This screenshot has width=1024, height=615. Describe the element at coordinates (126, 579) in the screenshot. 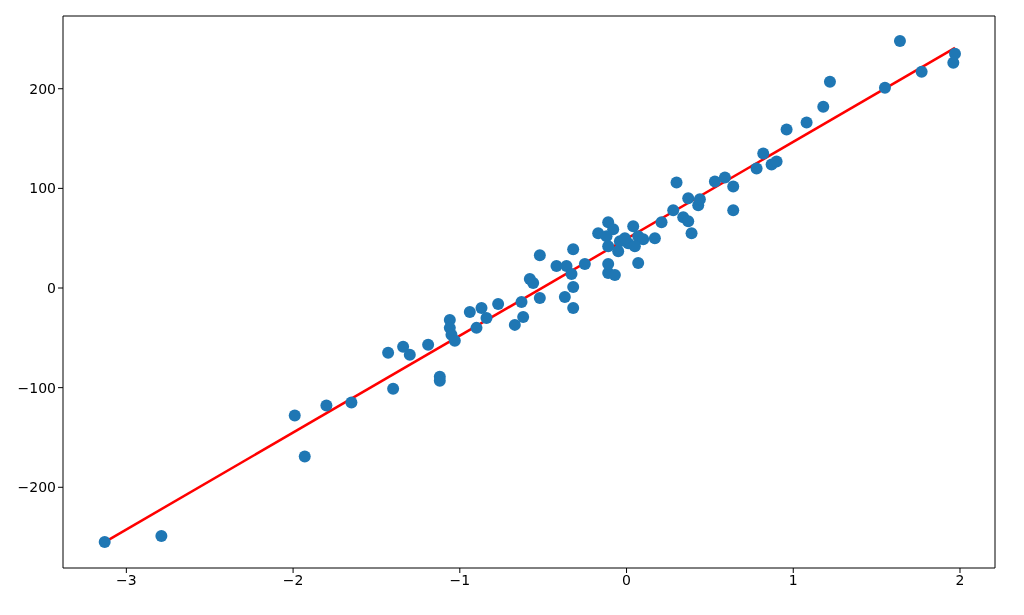

I see `x-tick-label: −3` at that location.